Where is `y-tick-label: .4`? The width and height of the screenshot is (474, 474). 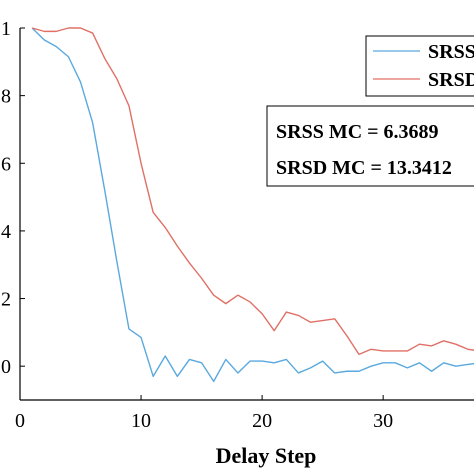 y-tick-label: .4 is located at coordinates (5, 232).